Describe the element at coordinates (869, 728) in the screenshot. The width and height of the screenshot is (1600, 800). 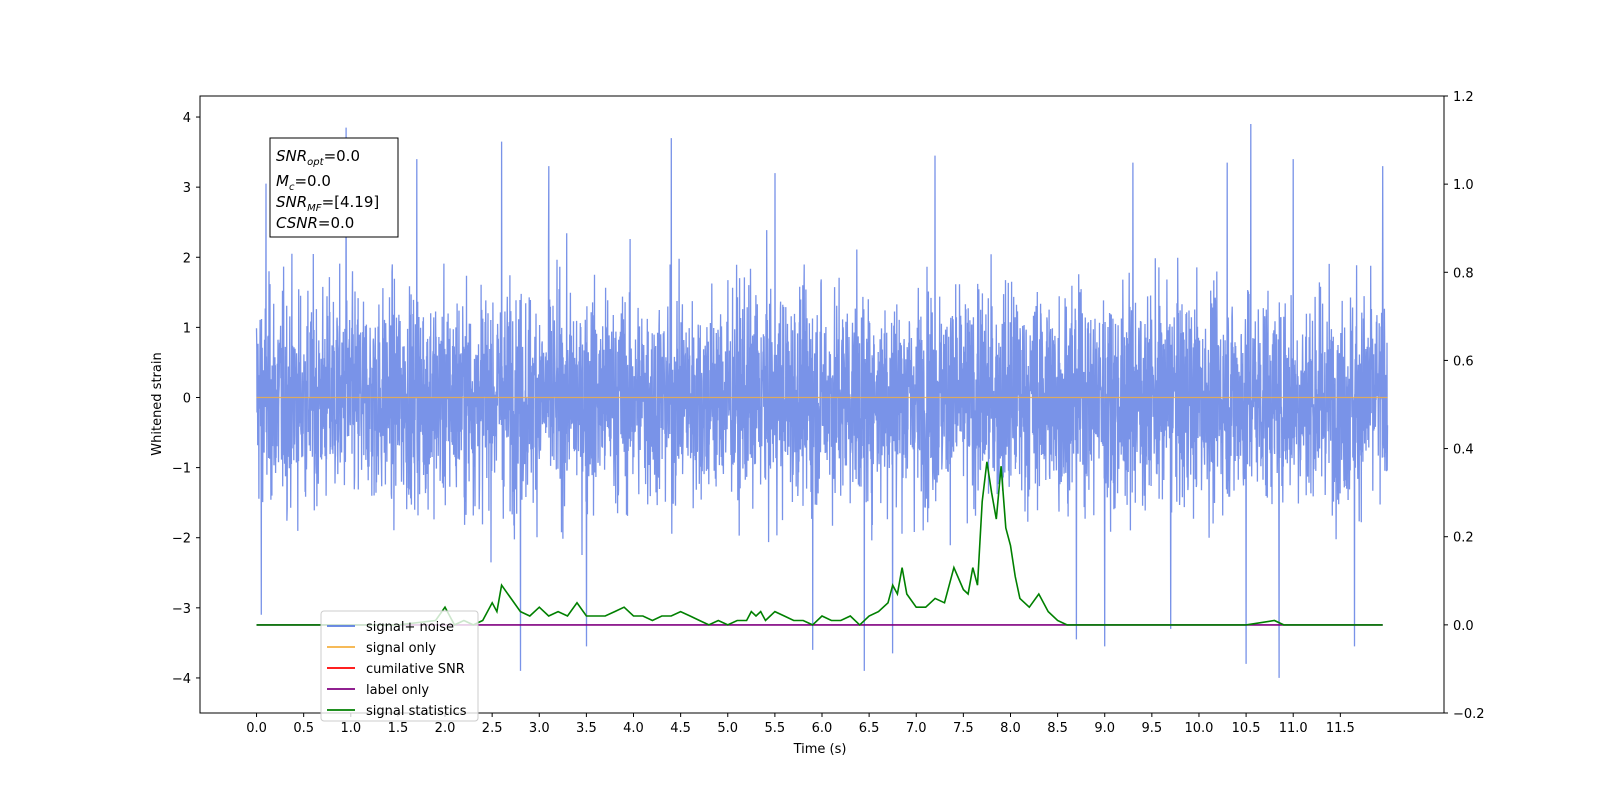
I see `x-tick-label: 6.5` at that location.